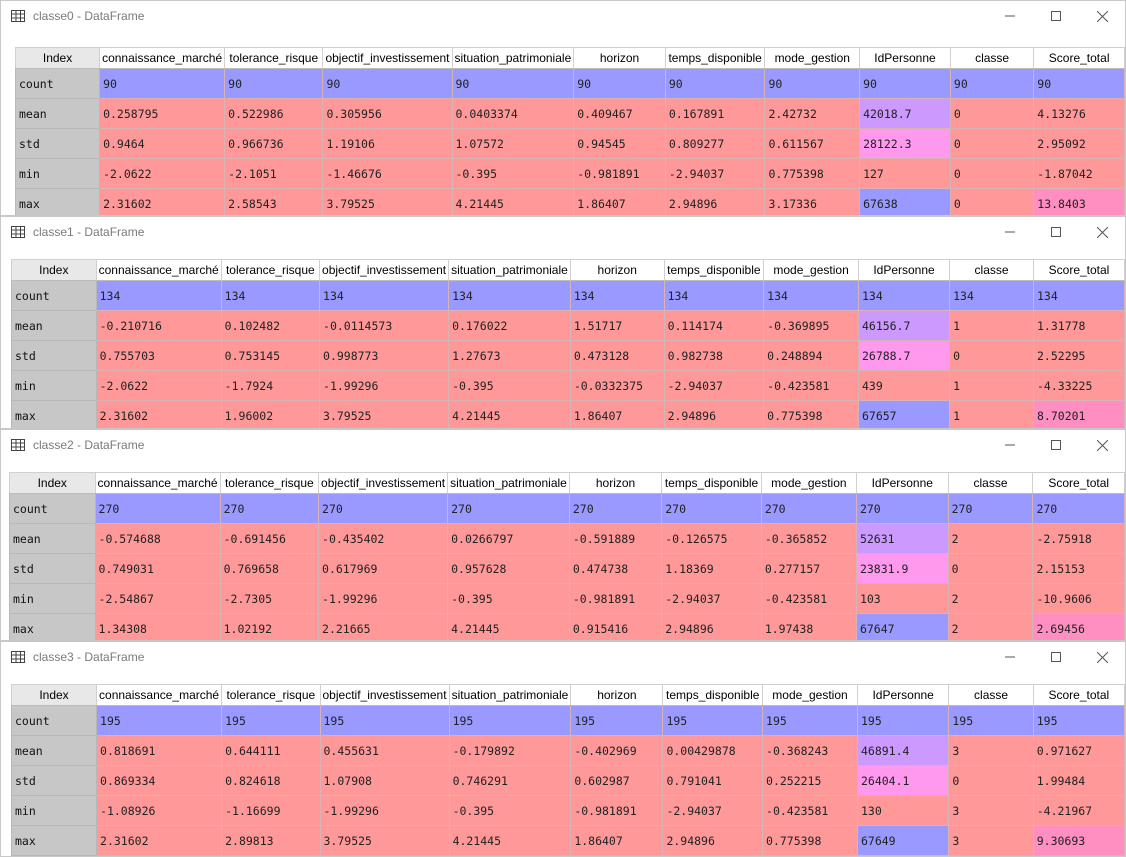 Image resolution: width=1126 pixels, height=857 pixels. I want to click on table-cell: 0.824618, so click(271, 780).